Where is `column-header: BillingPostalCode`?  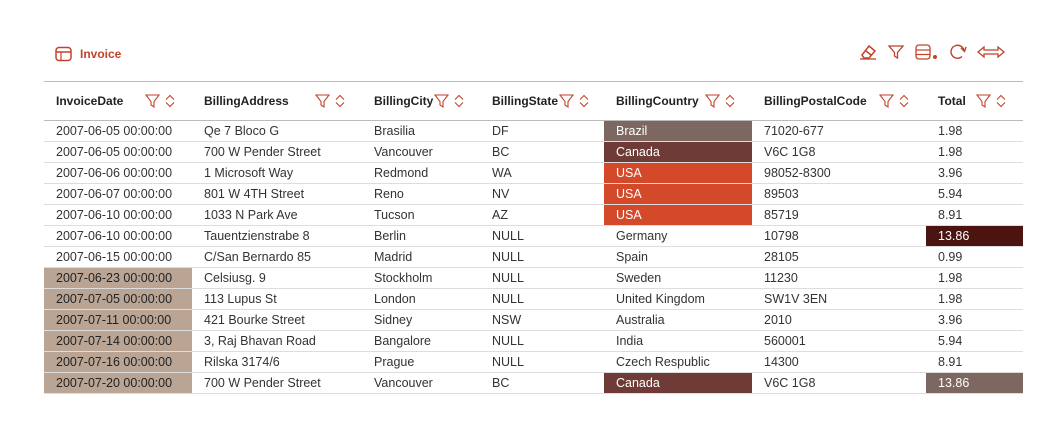
column-header: BillingPostalCode is located at coordinates (839, 101).